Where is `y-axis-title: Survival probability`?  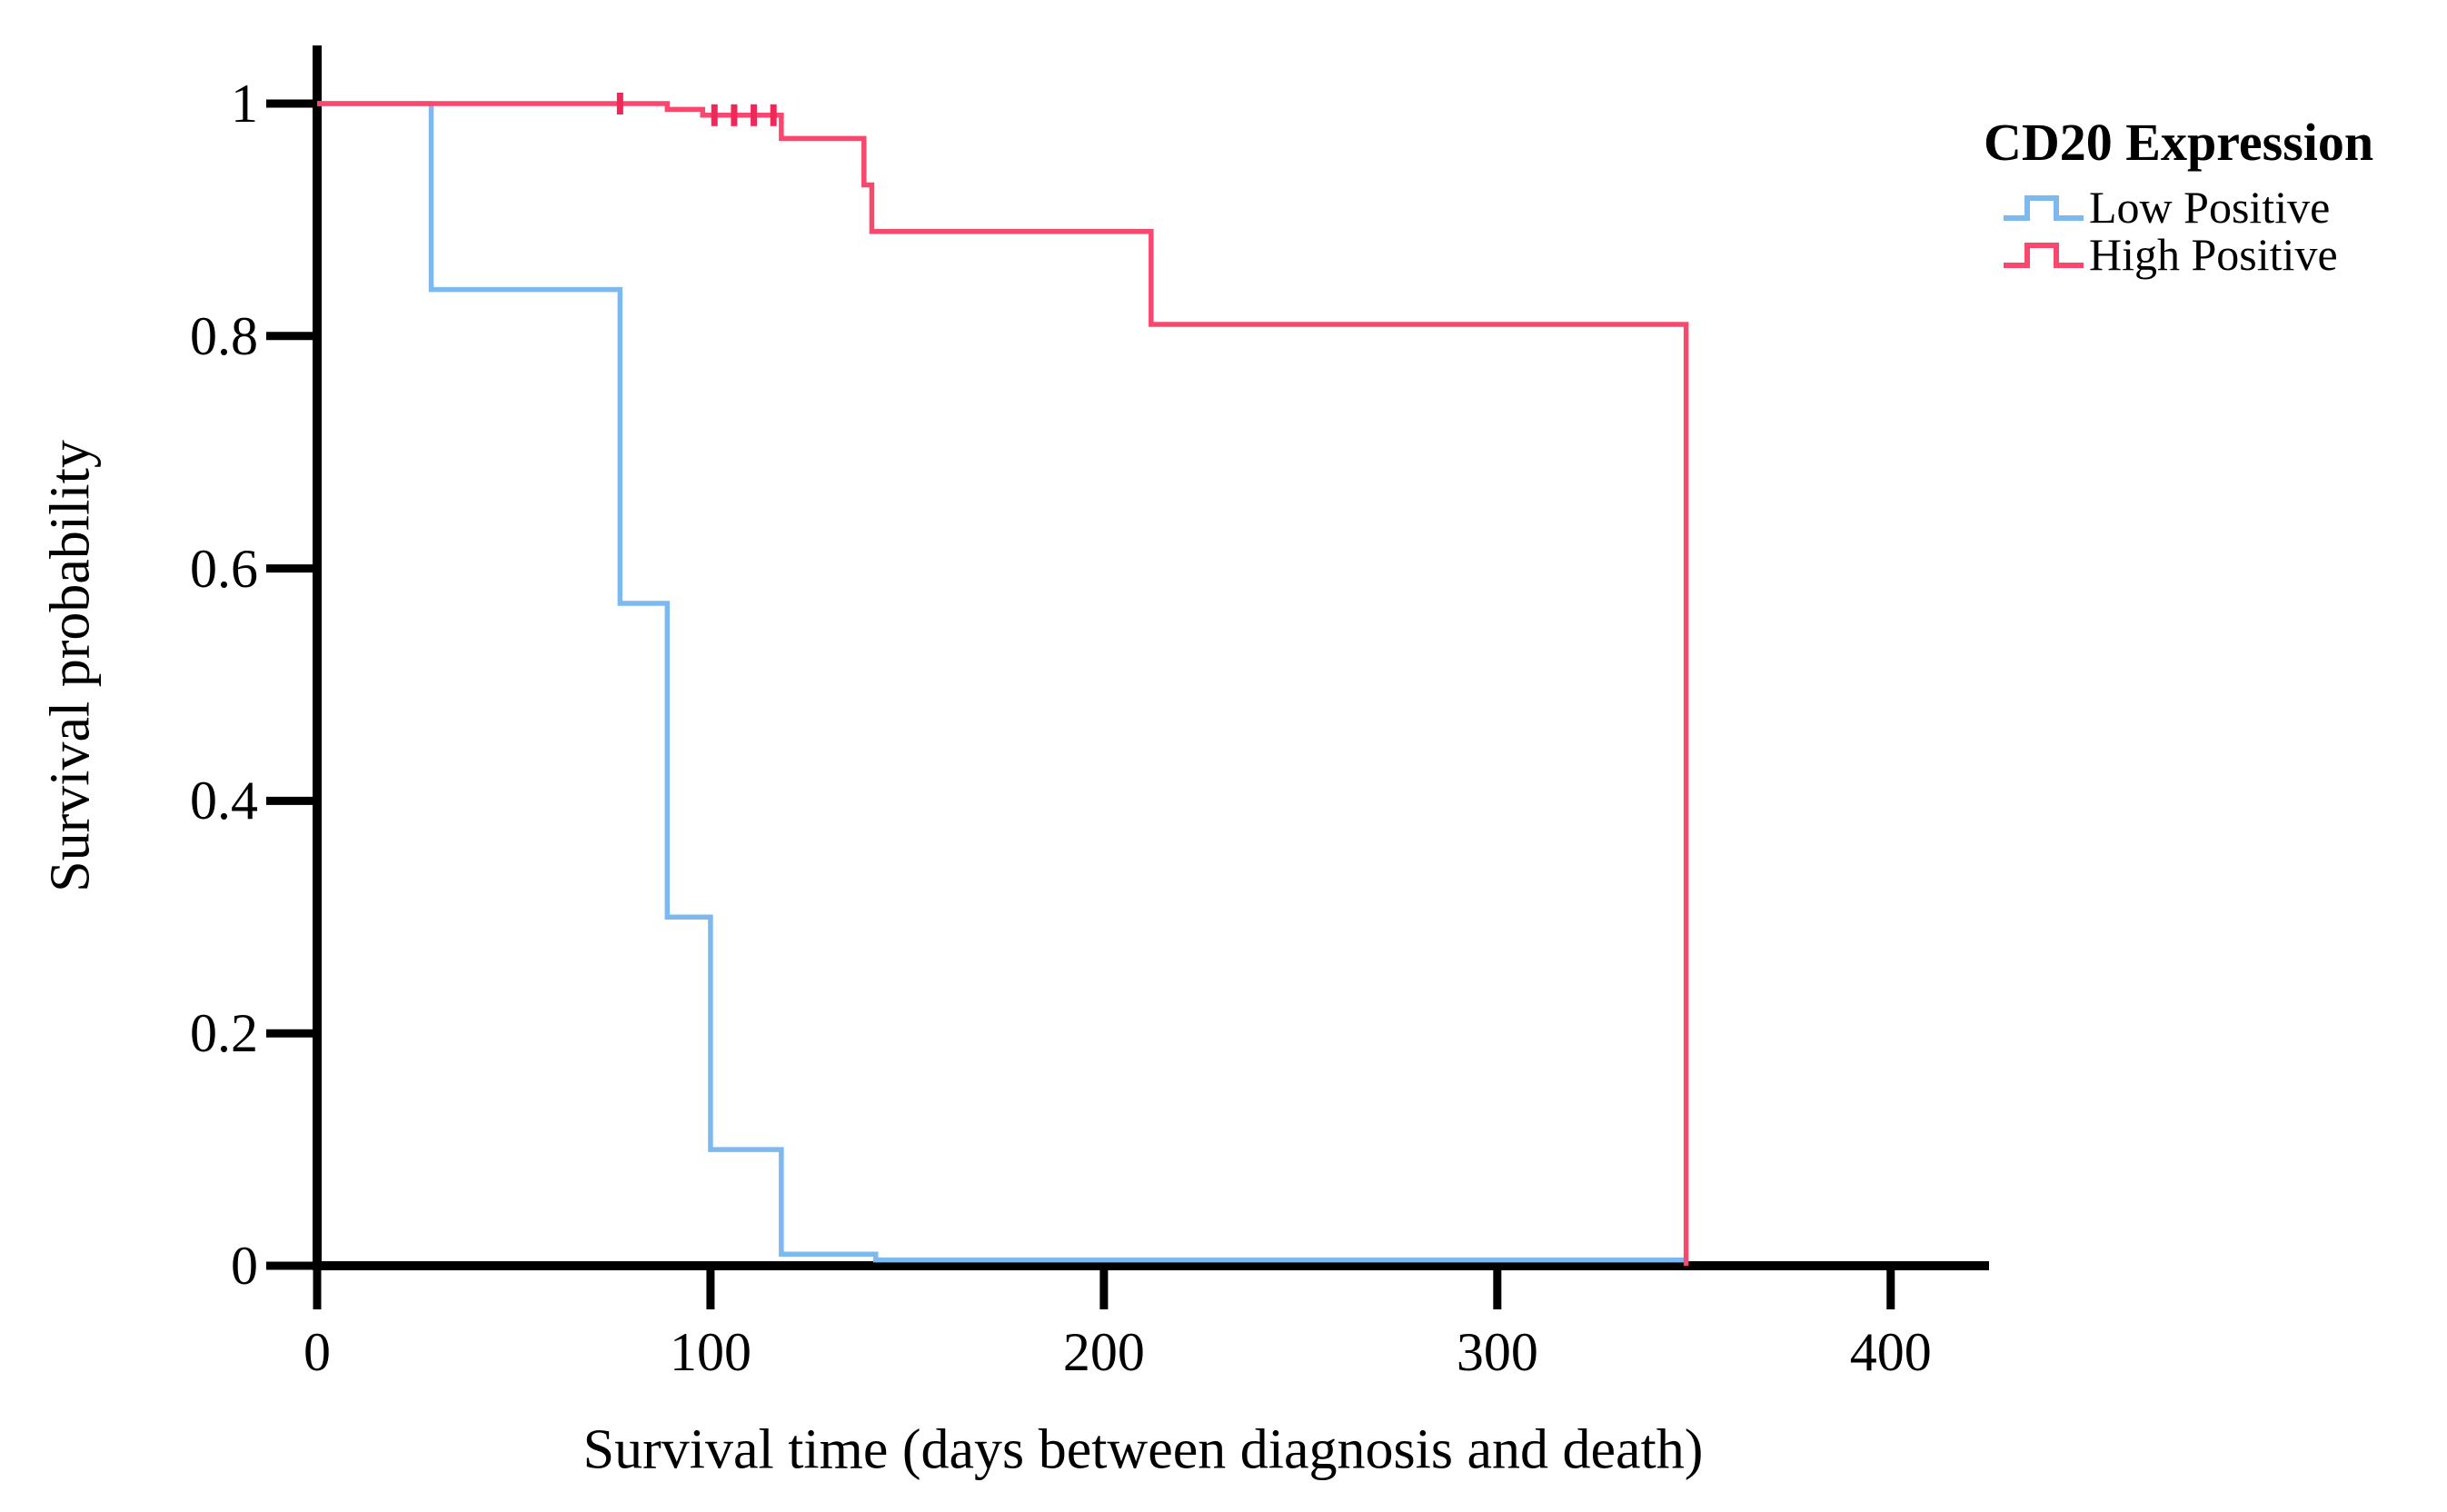
y-axis-title: Survival probability is located at coordinates (70, 666).